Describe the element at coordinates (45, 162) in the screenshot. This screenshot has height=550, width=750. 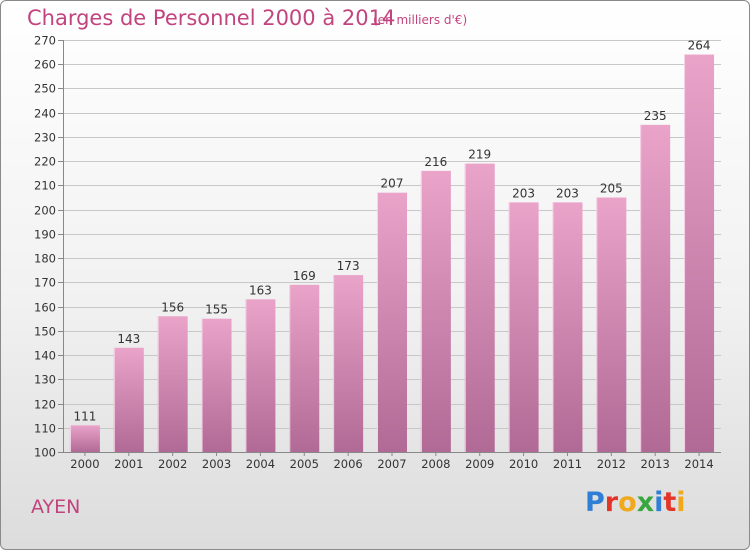
I see `y-tick-label: 220` at that location.